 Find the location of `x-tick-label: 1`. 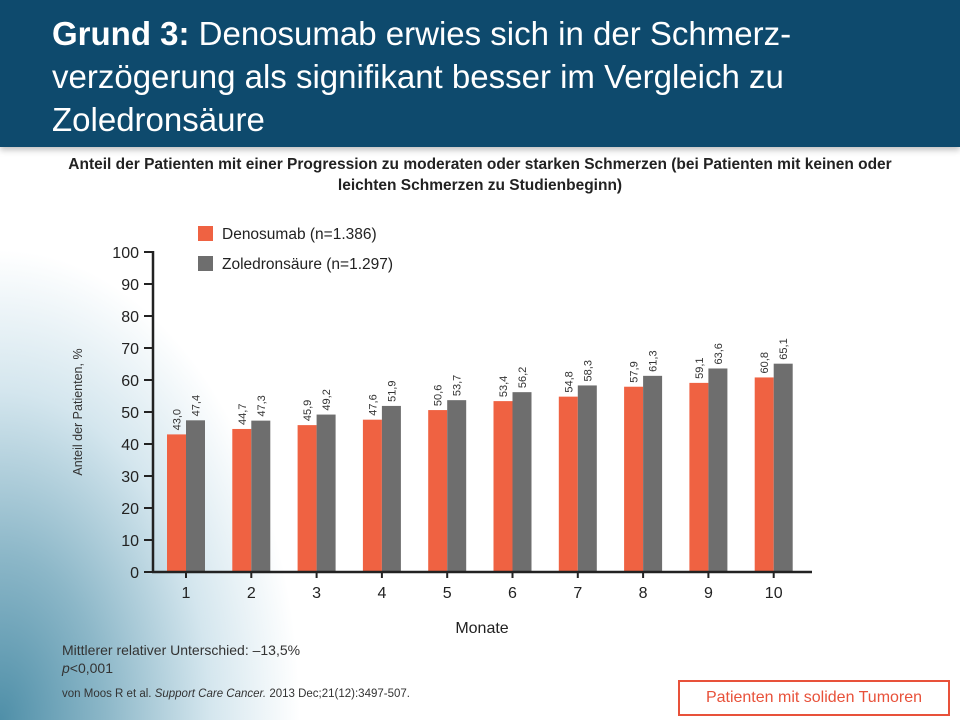

x-tick-label: 1 is located at coordinates (186, 593).